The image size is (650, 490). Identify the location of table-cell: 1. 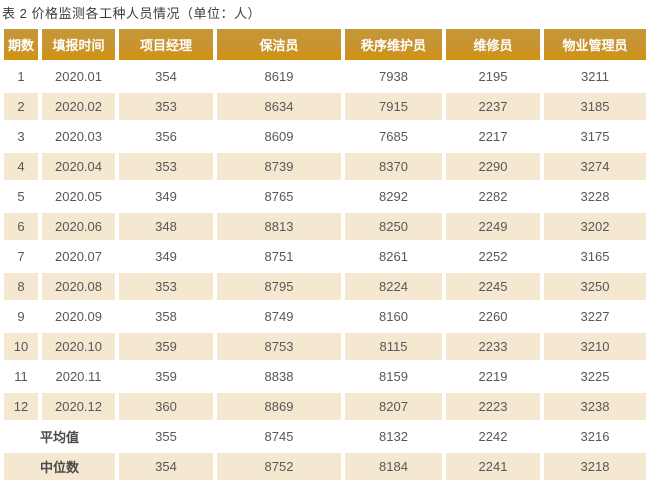
(21, 76).